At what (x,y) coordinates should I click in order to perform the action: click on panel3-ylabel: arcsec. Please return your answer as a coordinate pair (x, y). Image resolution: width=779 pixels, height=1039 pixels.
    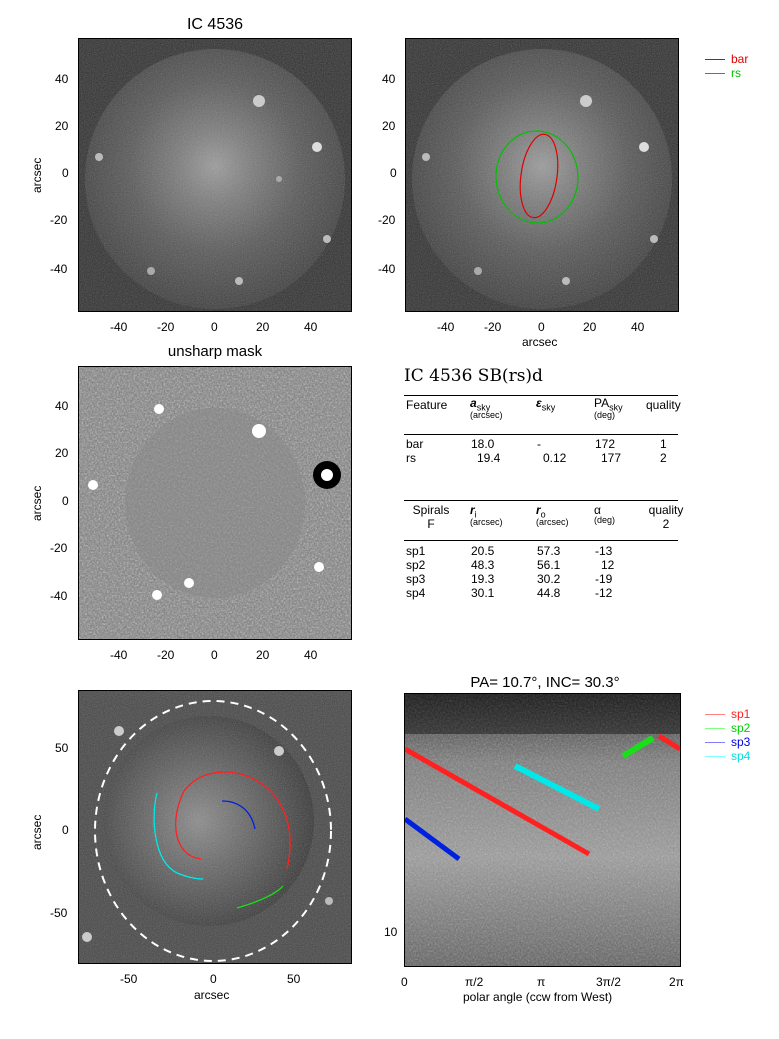
    Looking at the image, I should click on (37, 503).